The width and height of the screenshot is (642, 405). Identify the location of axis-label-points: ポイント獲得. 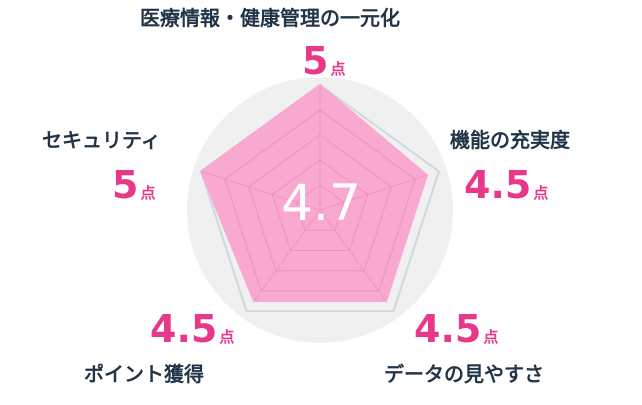
(144, 374).